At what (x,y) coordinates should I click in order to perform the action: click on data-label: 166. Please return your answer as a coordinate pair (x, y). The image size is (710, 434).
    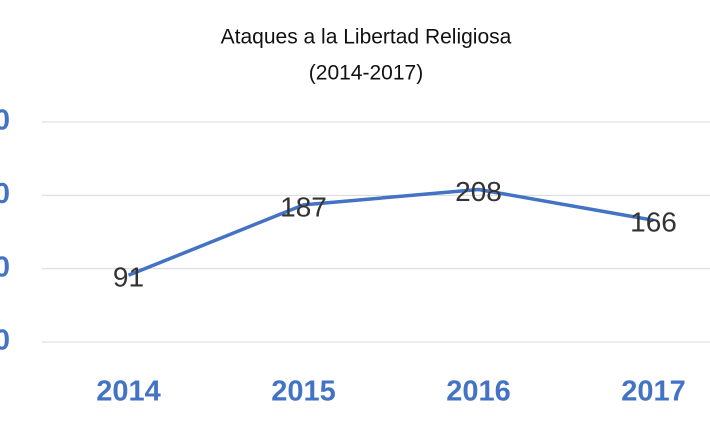
    Looking at the image, I should click on (653, 222).